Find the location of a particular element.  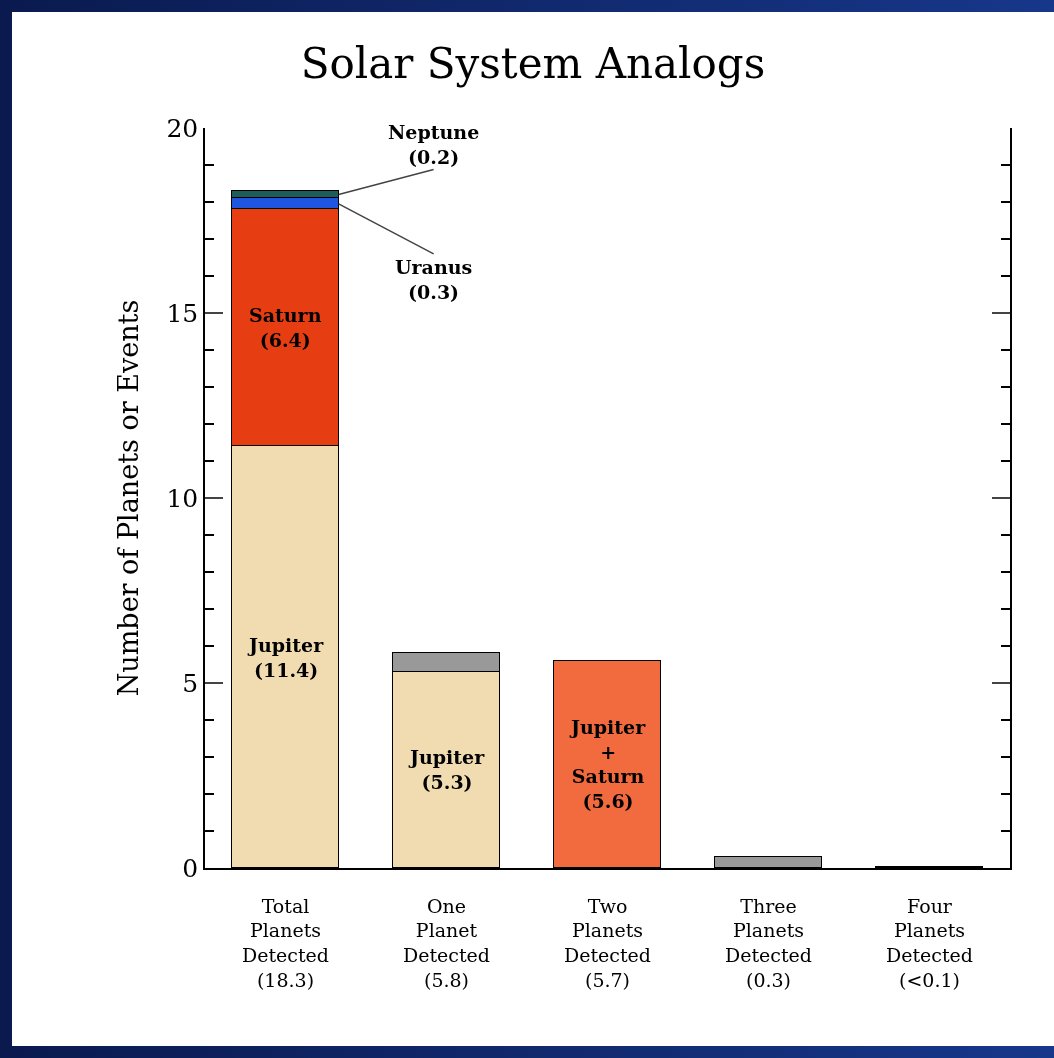

data-label: Jupiter (5.3) is located at coordinates (447, 769).